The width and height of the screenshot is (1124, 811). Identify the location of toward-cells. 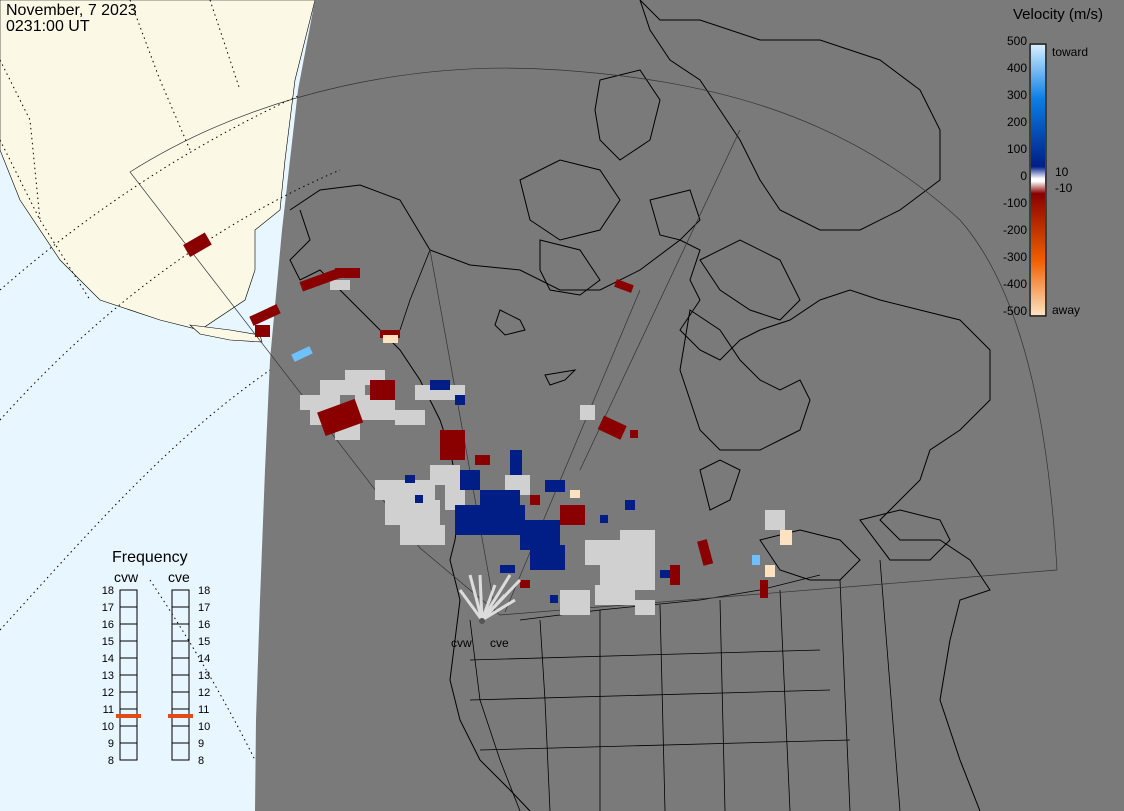
(537, 491).